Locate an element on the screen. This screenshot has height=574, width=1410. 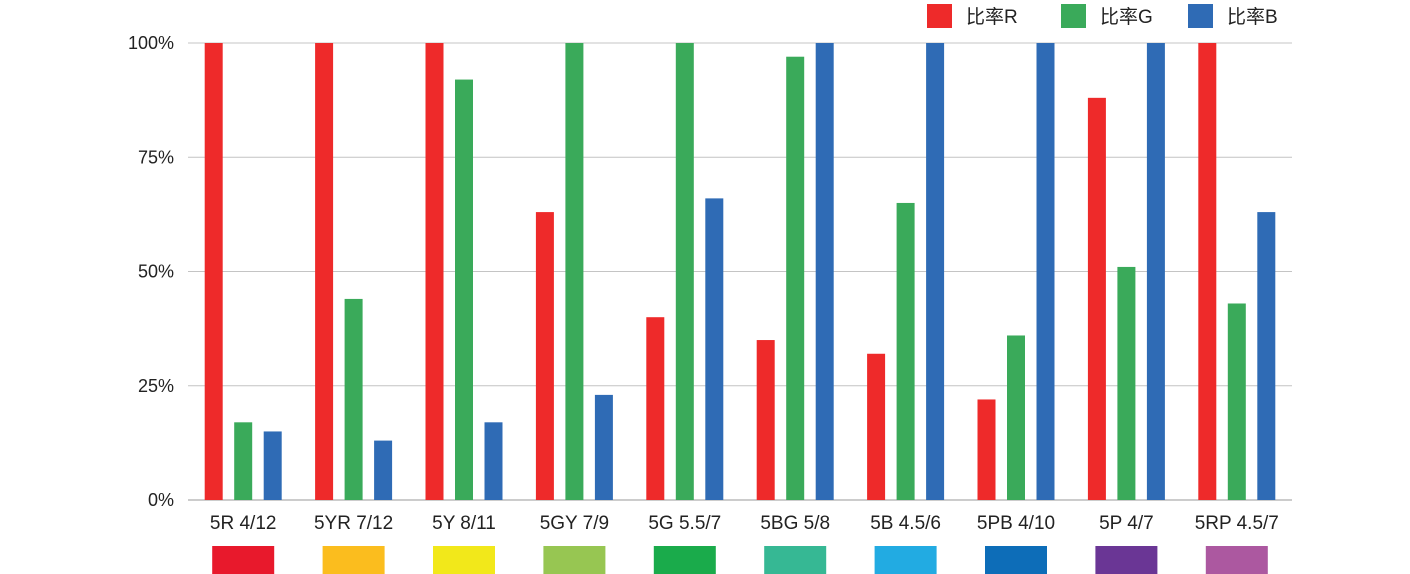
color-swatches is located at coordinates (740, 560).